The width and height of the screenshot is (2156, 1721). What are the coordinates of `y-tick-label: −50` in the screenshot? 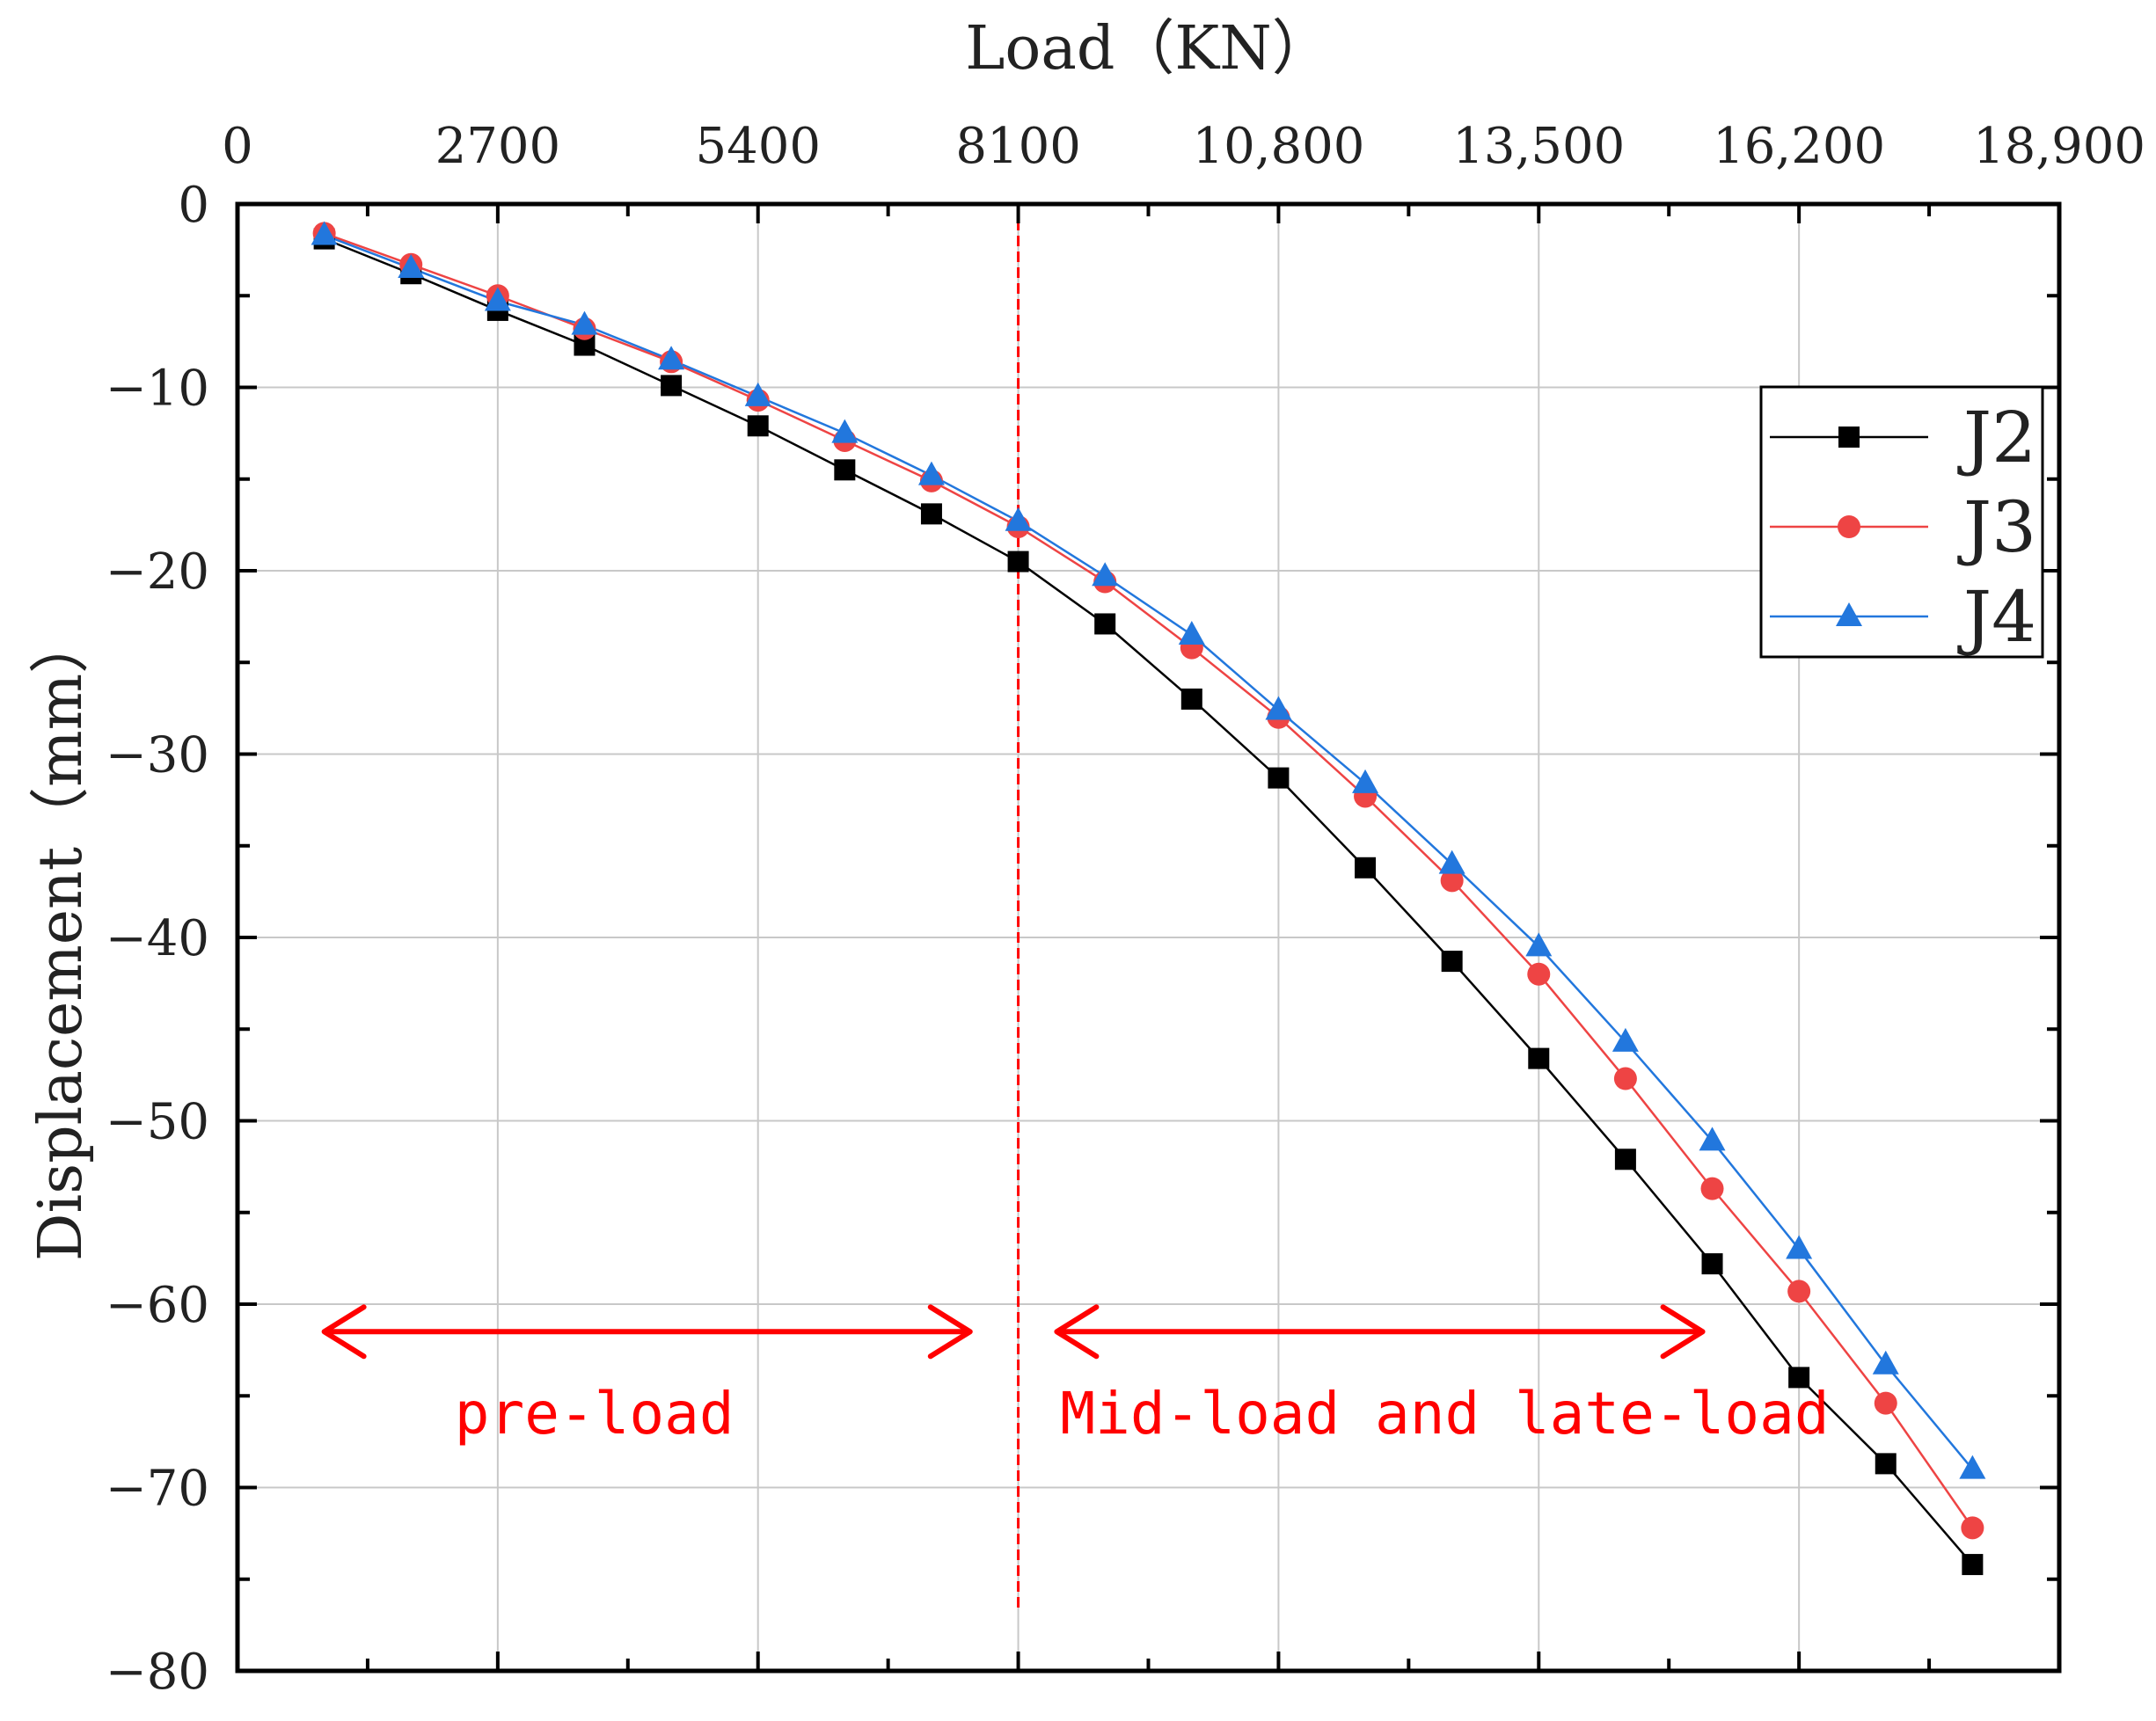 It's located at (157, 1122).